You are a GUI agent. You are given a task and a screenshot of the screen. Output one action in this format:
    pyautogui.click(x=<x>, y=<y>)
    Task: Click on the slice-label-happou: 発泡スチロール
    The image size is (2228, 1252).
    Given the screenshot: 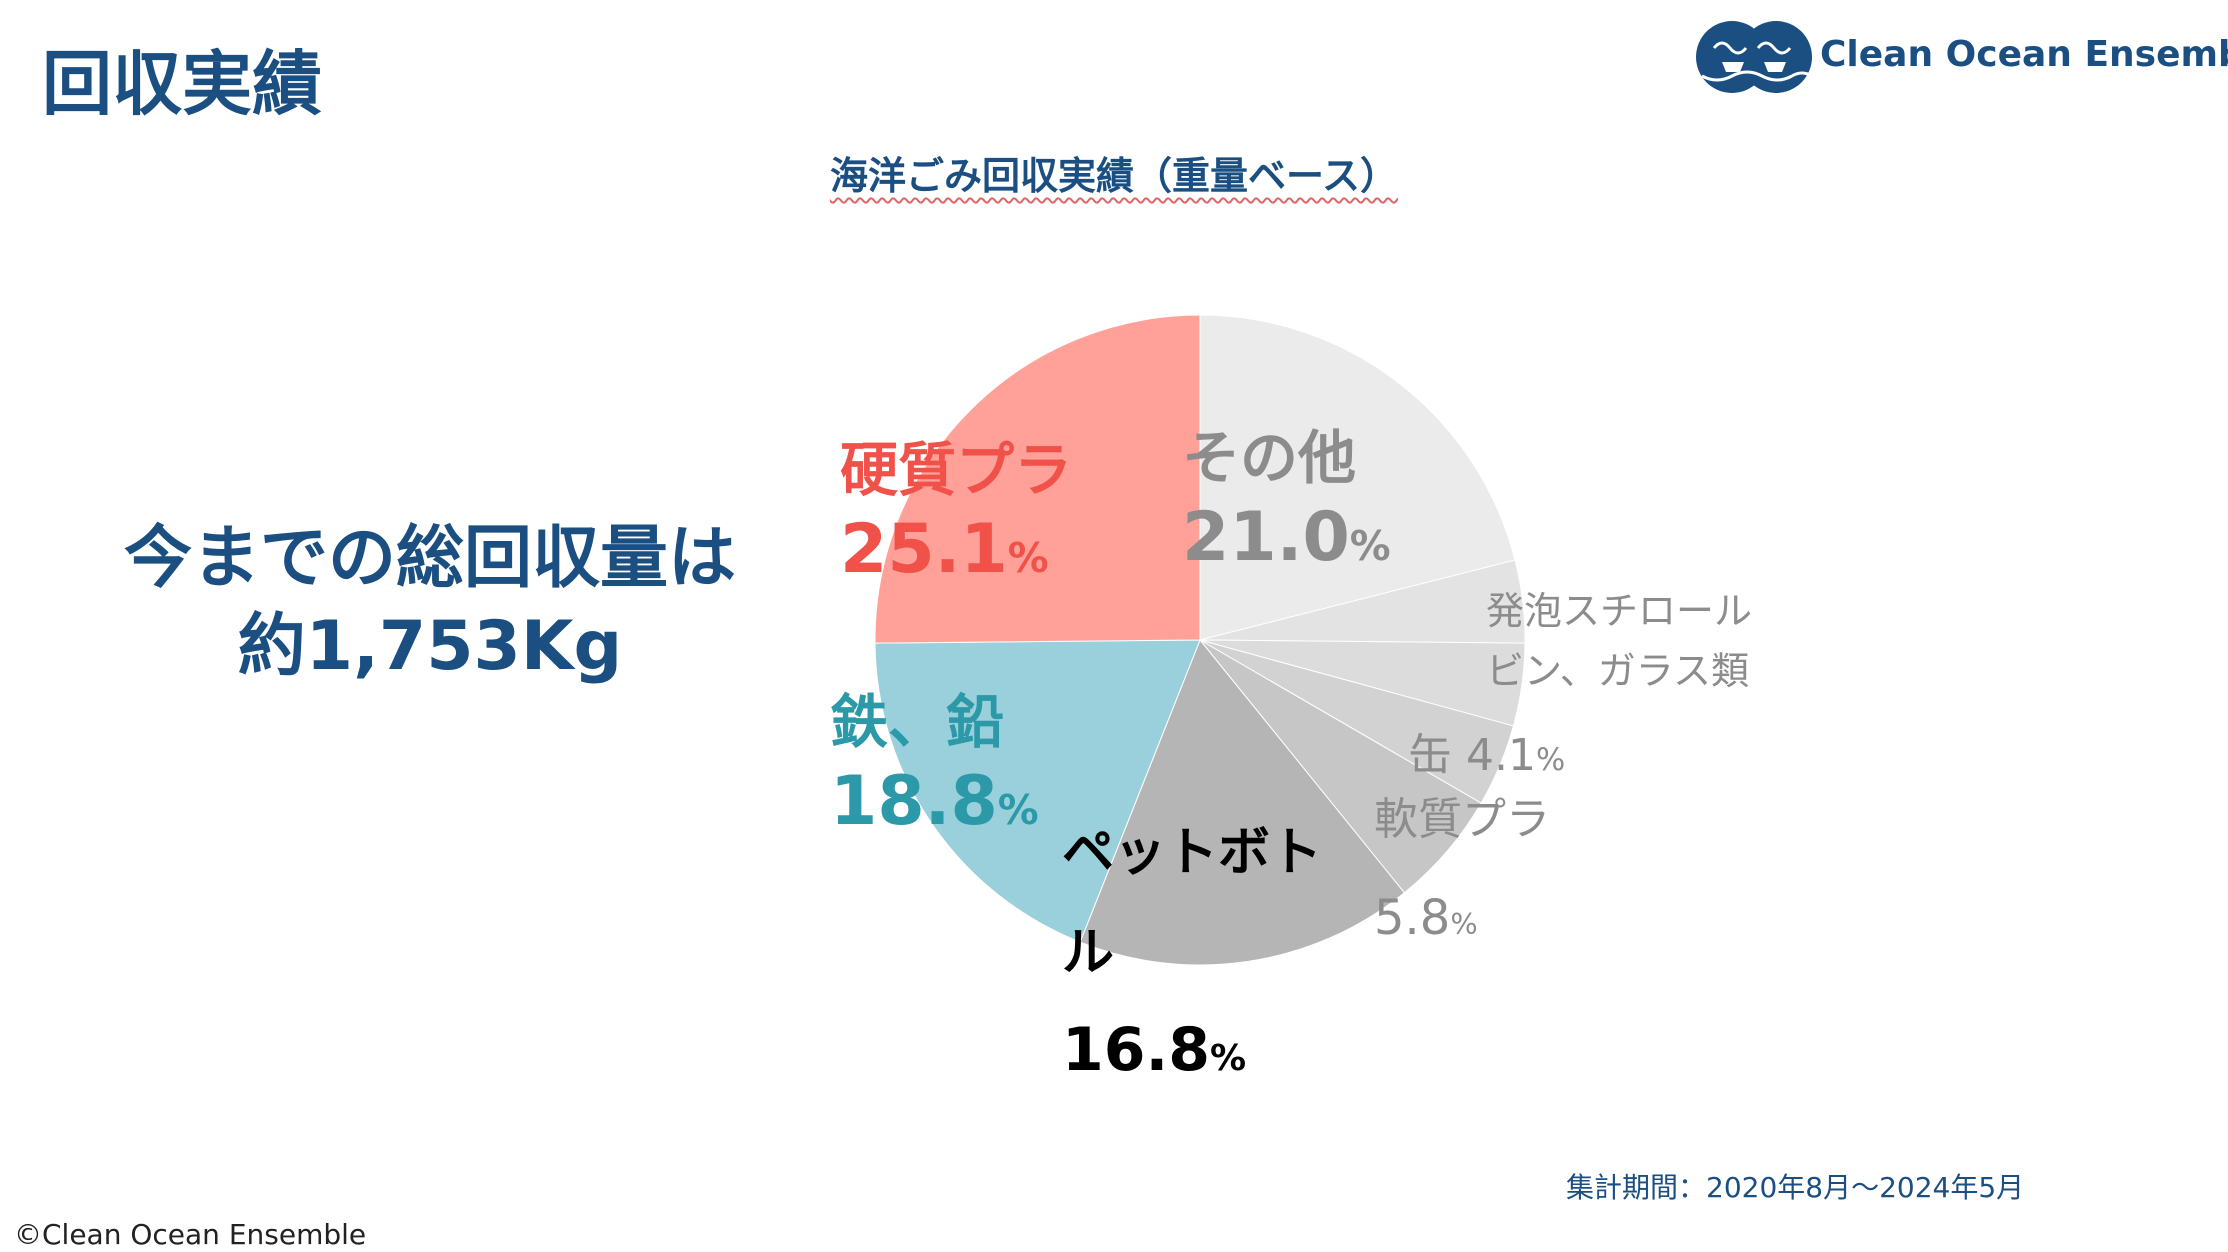 What is the action you would take?
    pyautogui.click(x=1619, y=611)
    